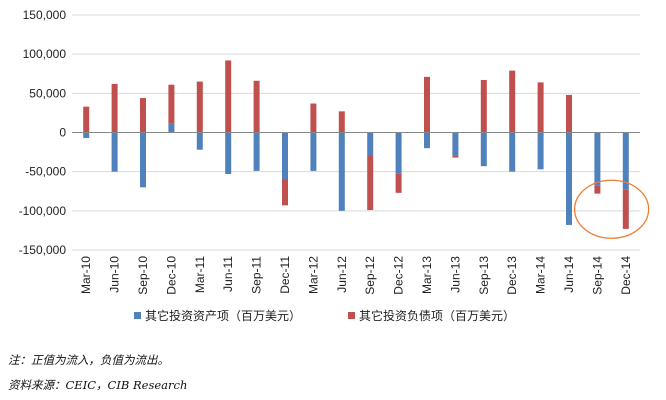 This screenshot has height=400, width=666. I want to click on y-tick-label: 100,000, so click(45, 54).